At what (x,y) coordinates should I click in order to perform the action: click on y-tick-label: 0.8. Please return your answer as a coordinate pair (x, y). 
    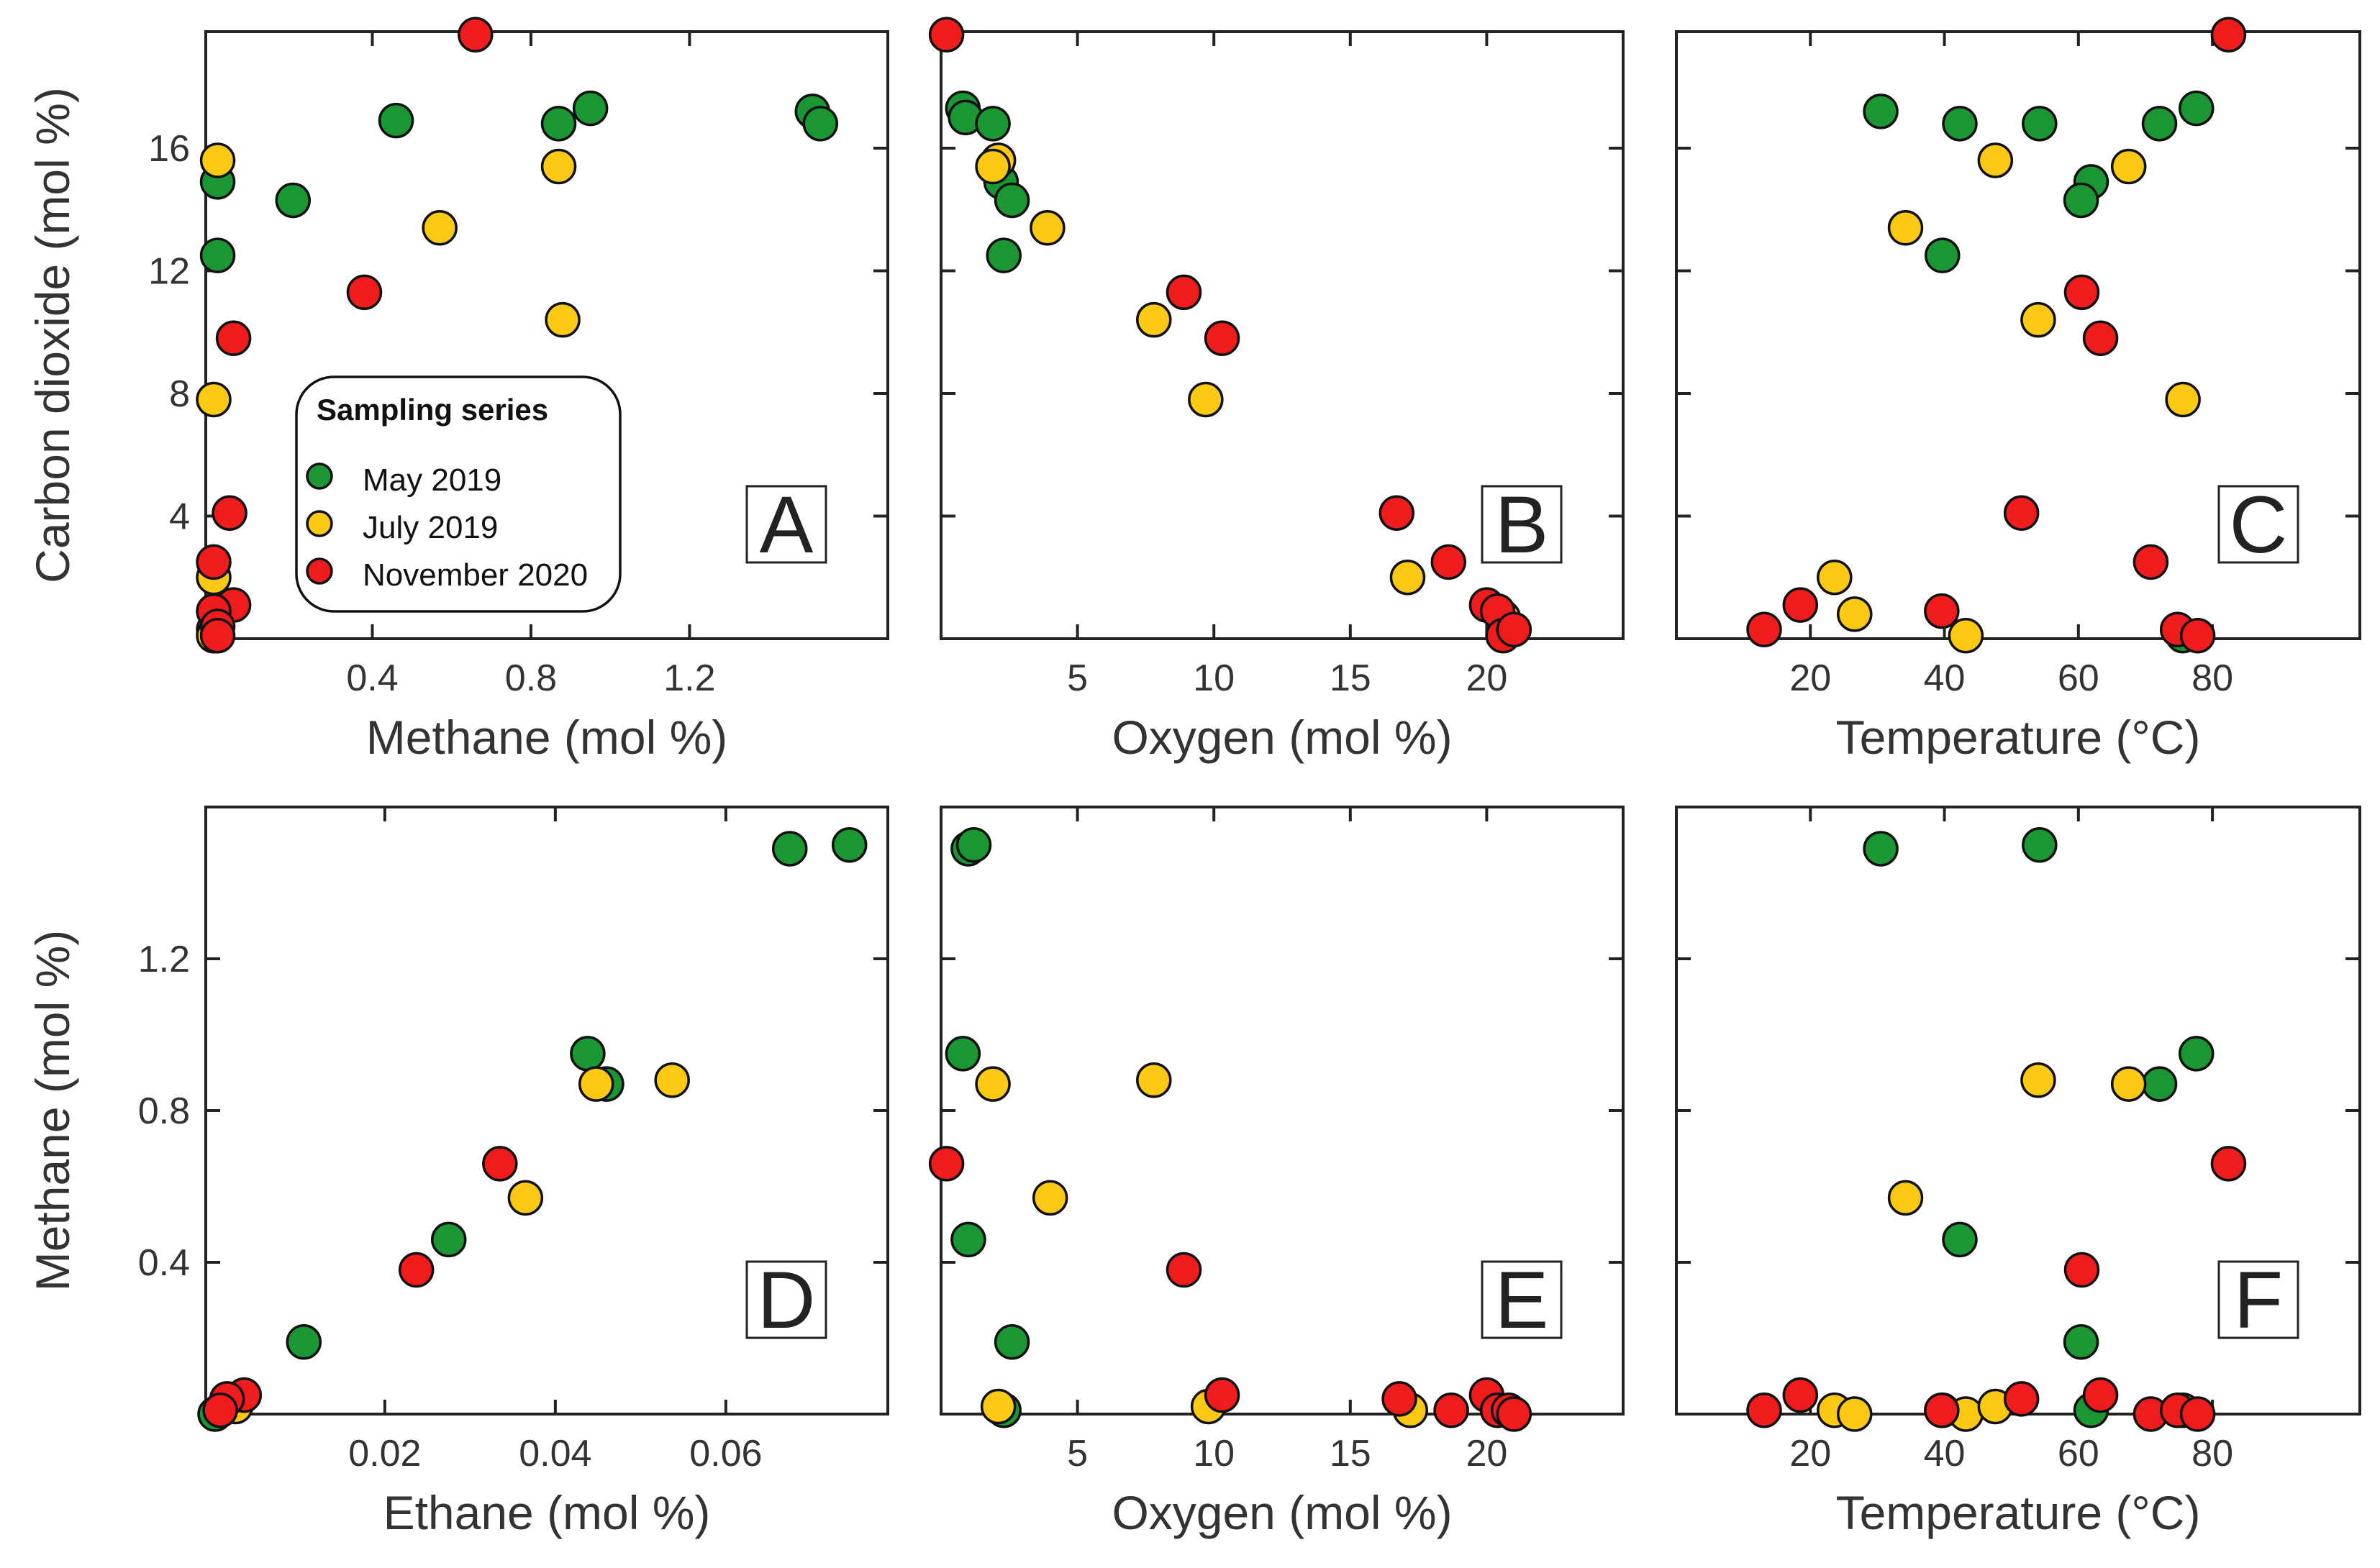
    Looking at the image, I should click on (164, 1111).